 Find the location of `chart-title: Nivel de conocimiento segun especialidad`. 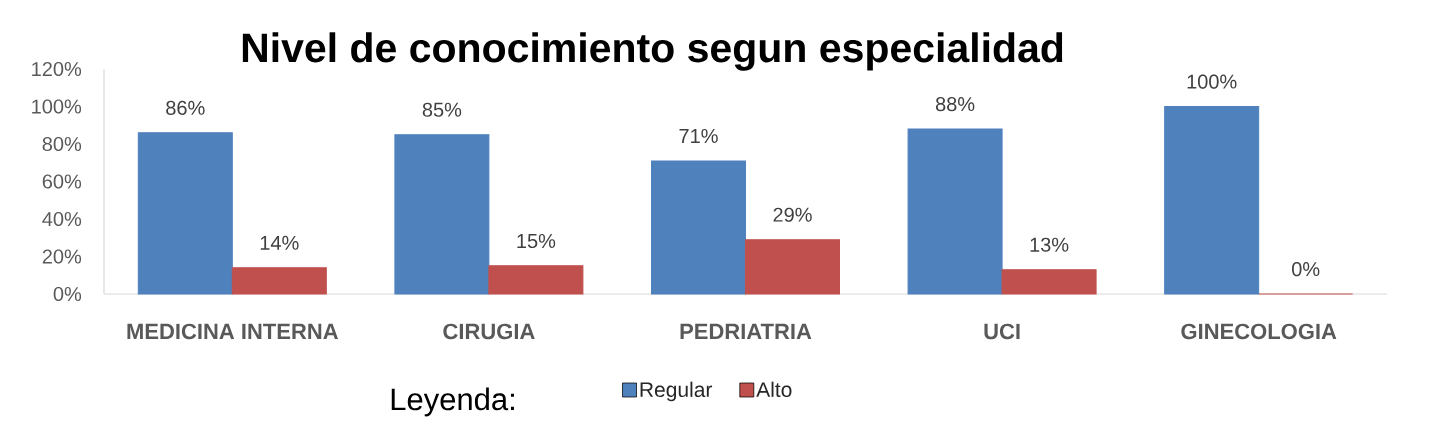

chart-title: Nivel de conocimiento segun especialidad is located at coordinates (652, 51).